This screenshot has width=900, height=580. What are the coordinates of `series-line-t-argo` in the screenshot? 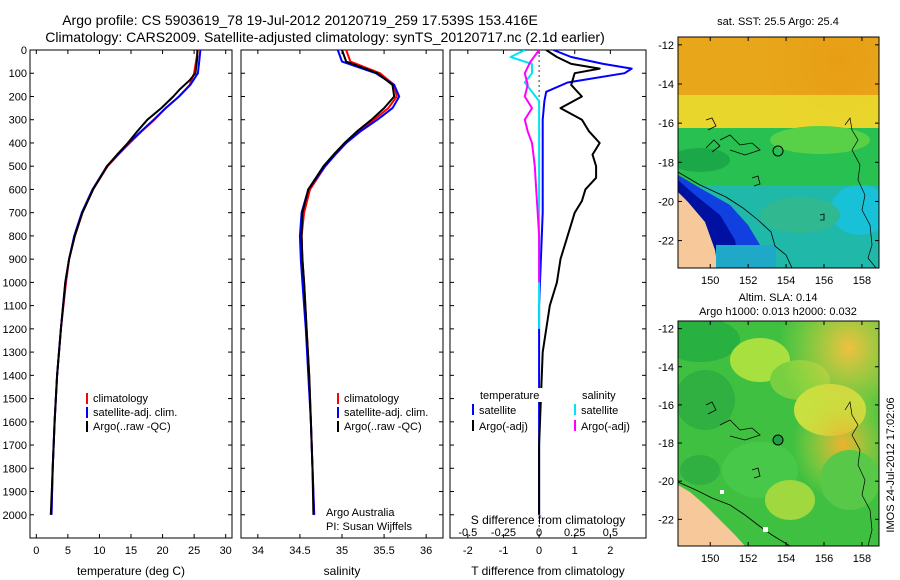 It's located at (569, 282).